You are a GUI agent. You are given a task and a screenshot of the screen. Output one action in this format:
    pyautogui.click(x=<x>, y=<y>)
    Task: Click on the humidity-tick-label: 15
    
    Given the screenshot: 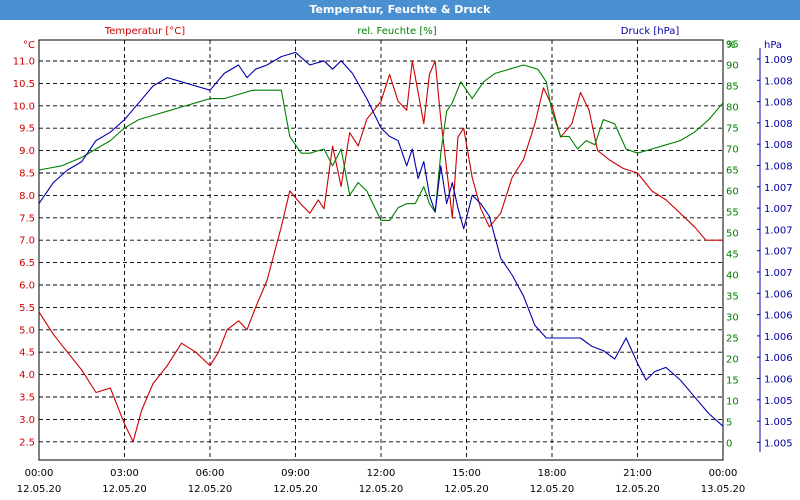 What is the action you would take?
    pyautogui.click(x=732, y=381)
    